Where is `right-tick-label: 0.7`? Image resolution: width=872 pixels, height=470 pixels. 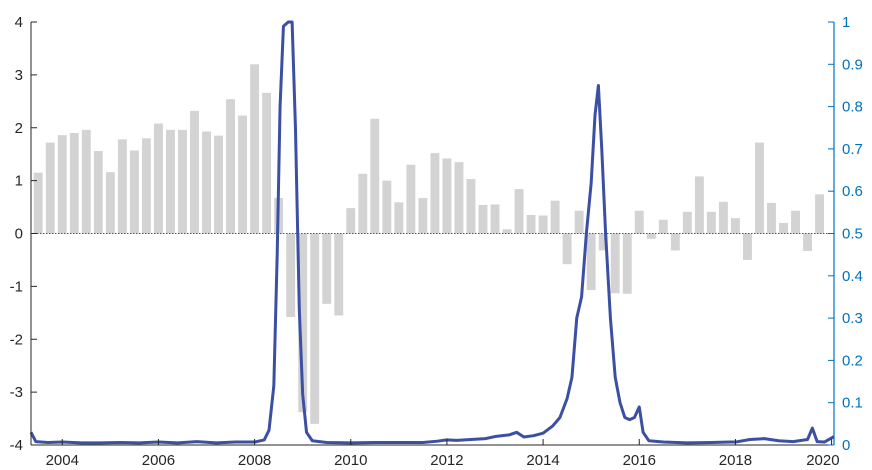
right-tick-label: 0.7 is located at coordinates (852, 149).